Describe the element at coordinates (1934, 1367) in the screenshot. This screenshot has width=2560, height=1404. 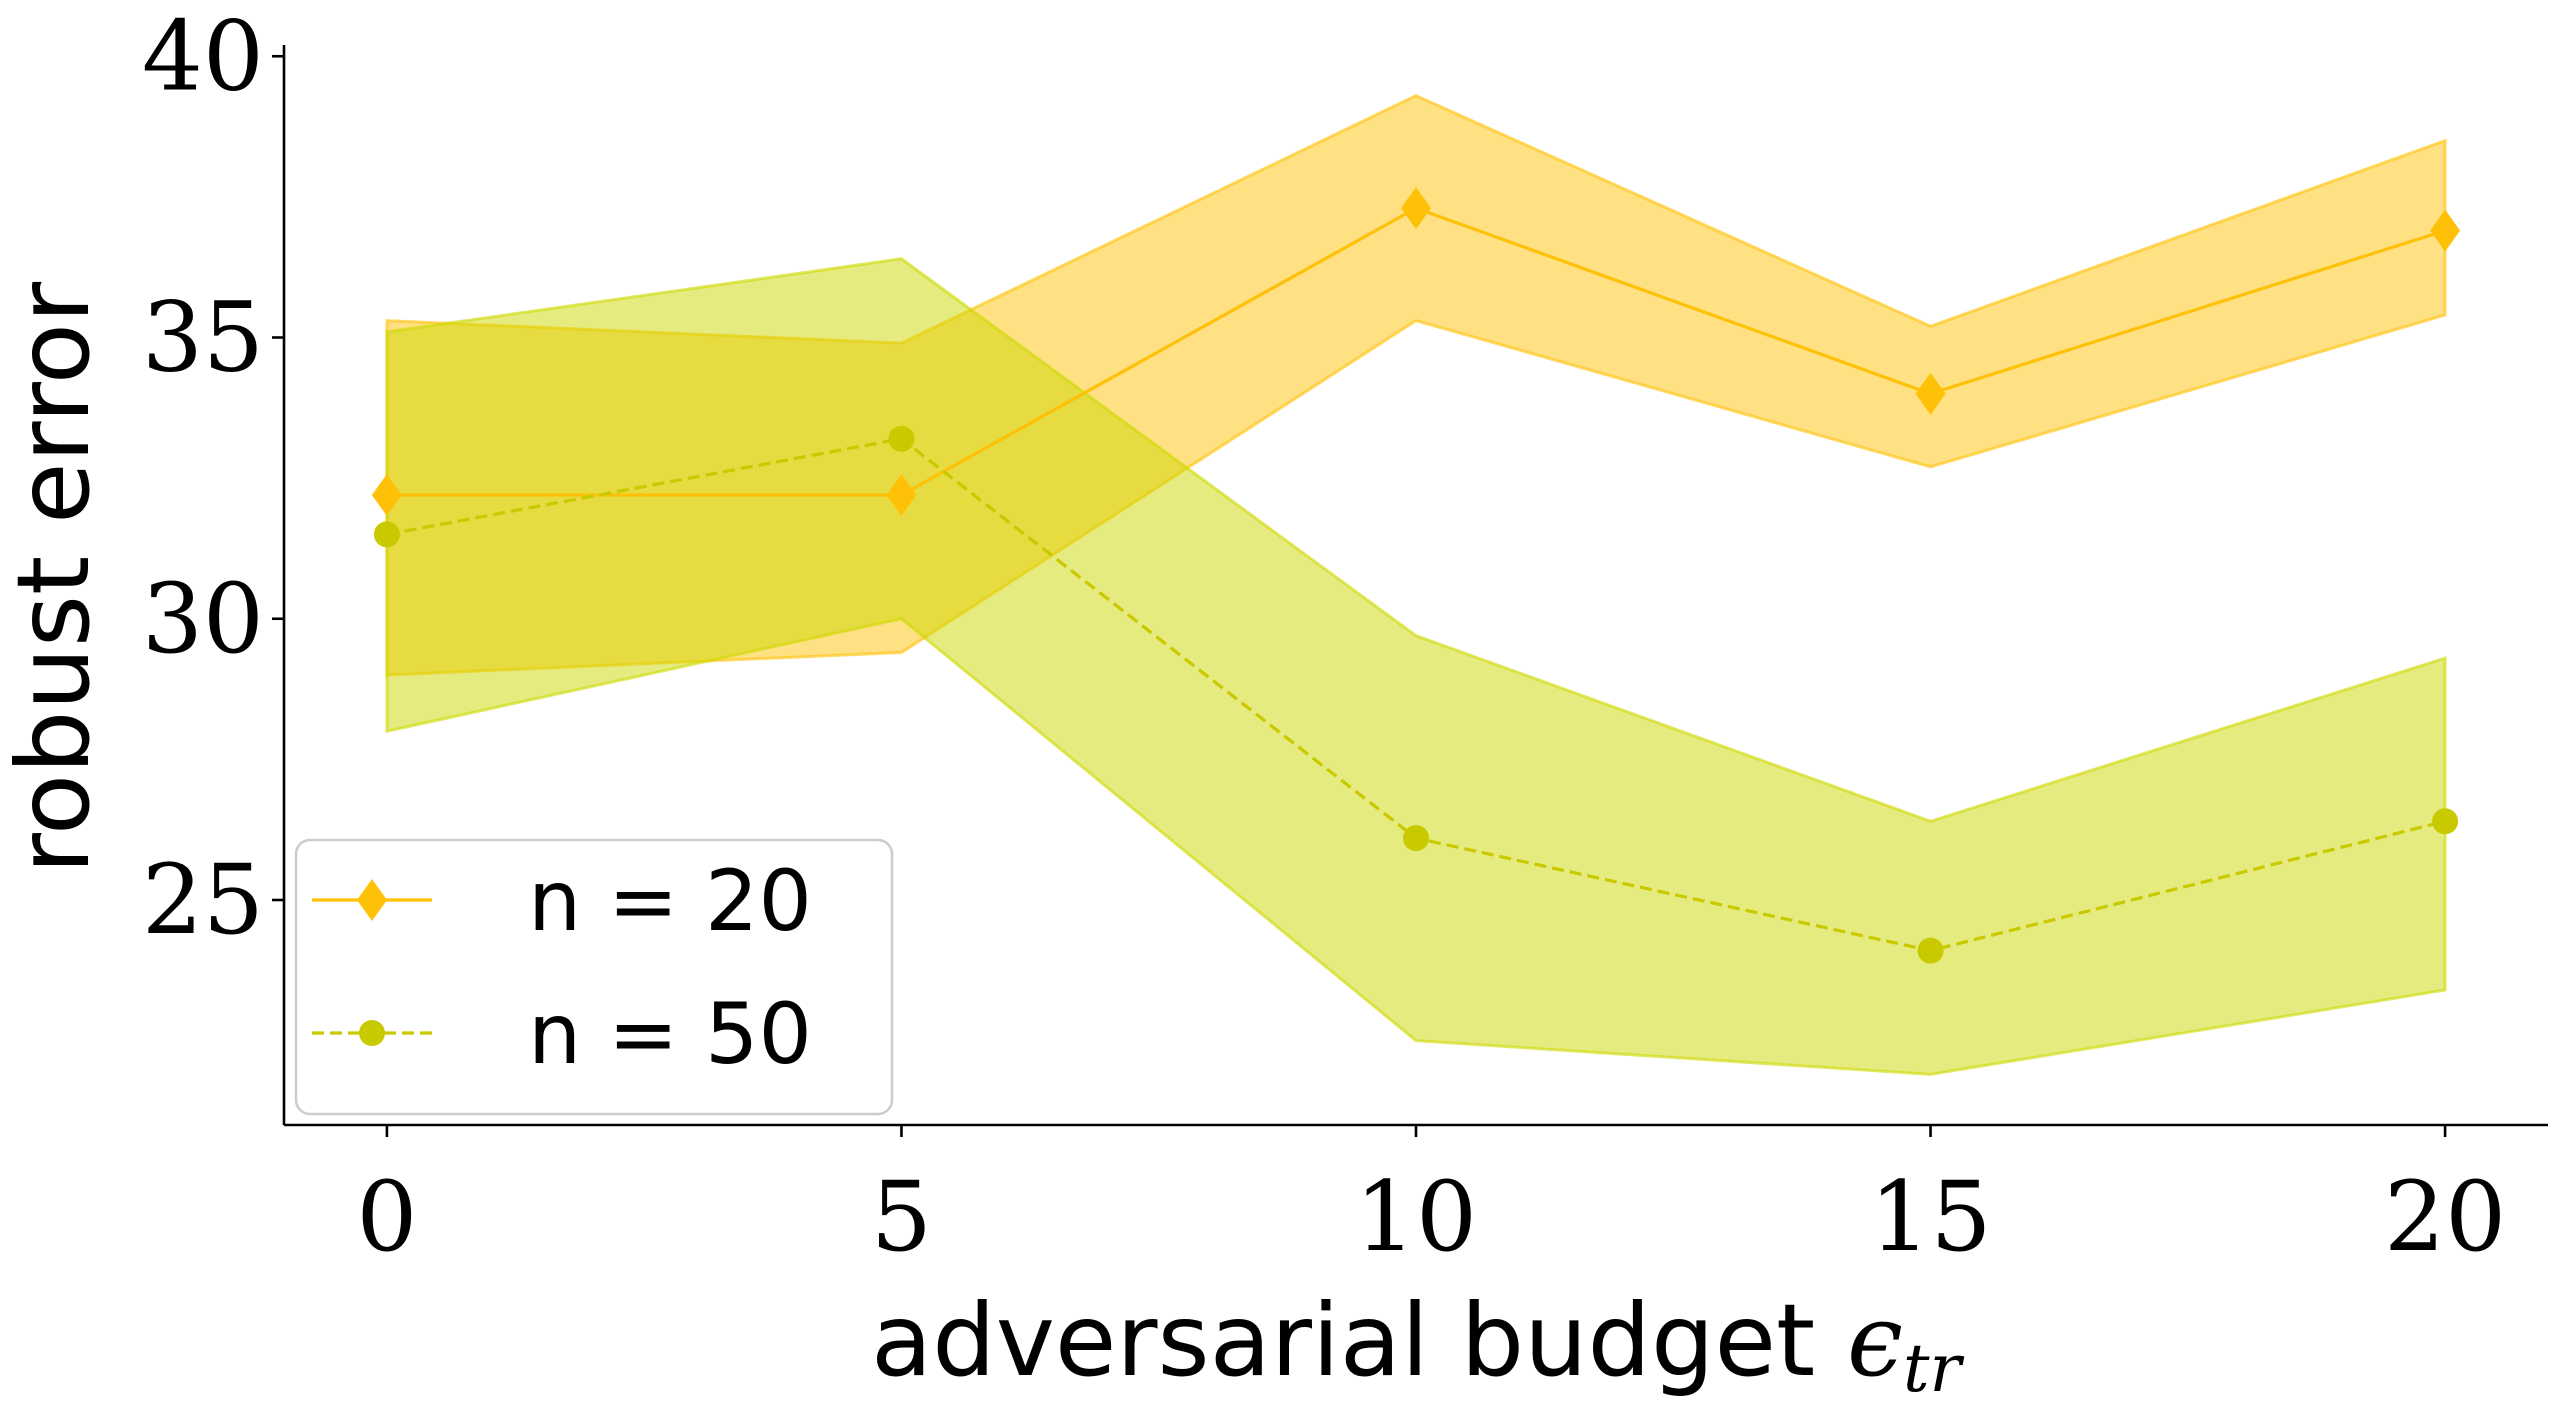
I see `x-axis-label-subscript: tr` at that location.